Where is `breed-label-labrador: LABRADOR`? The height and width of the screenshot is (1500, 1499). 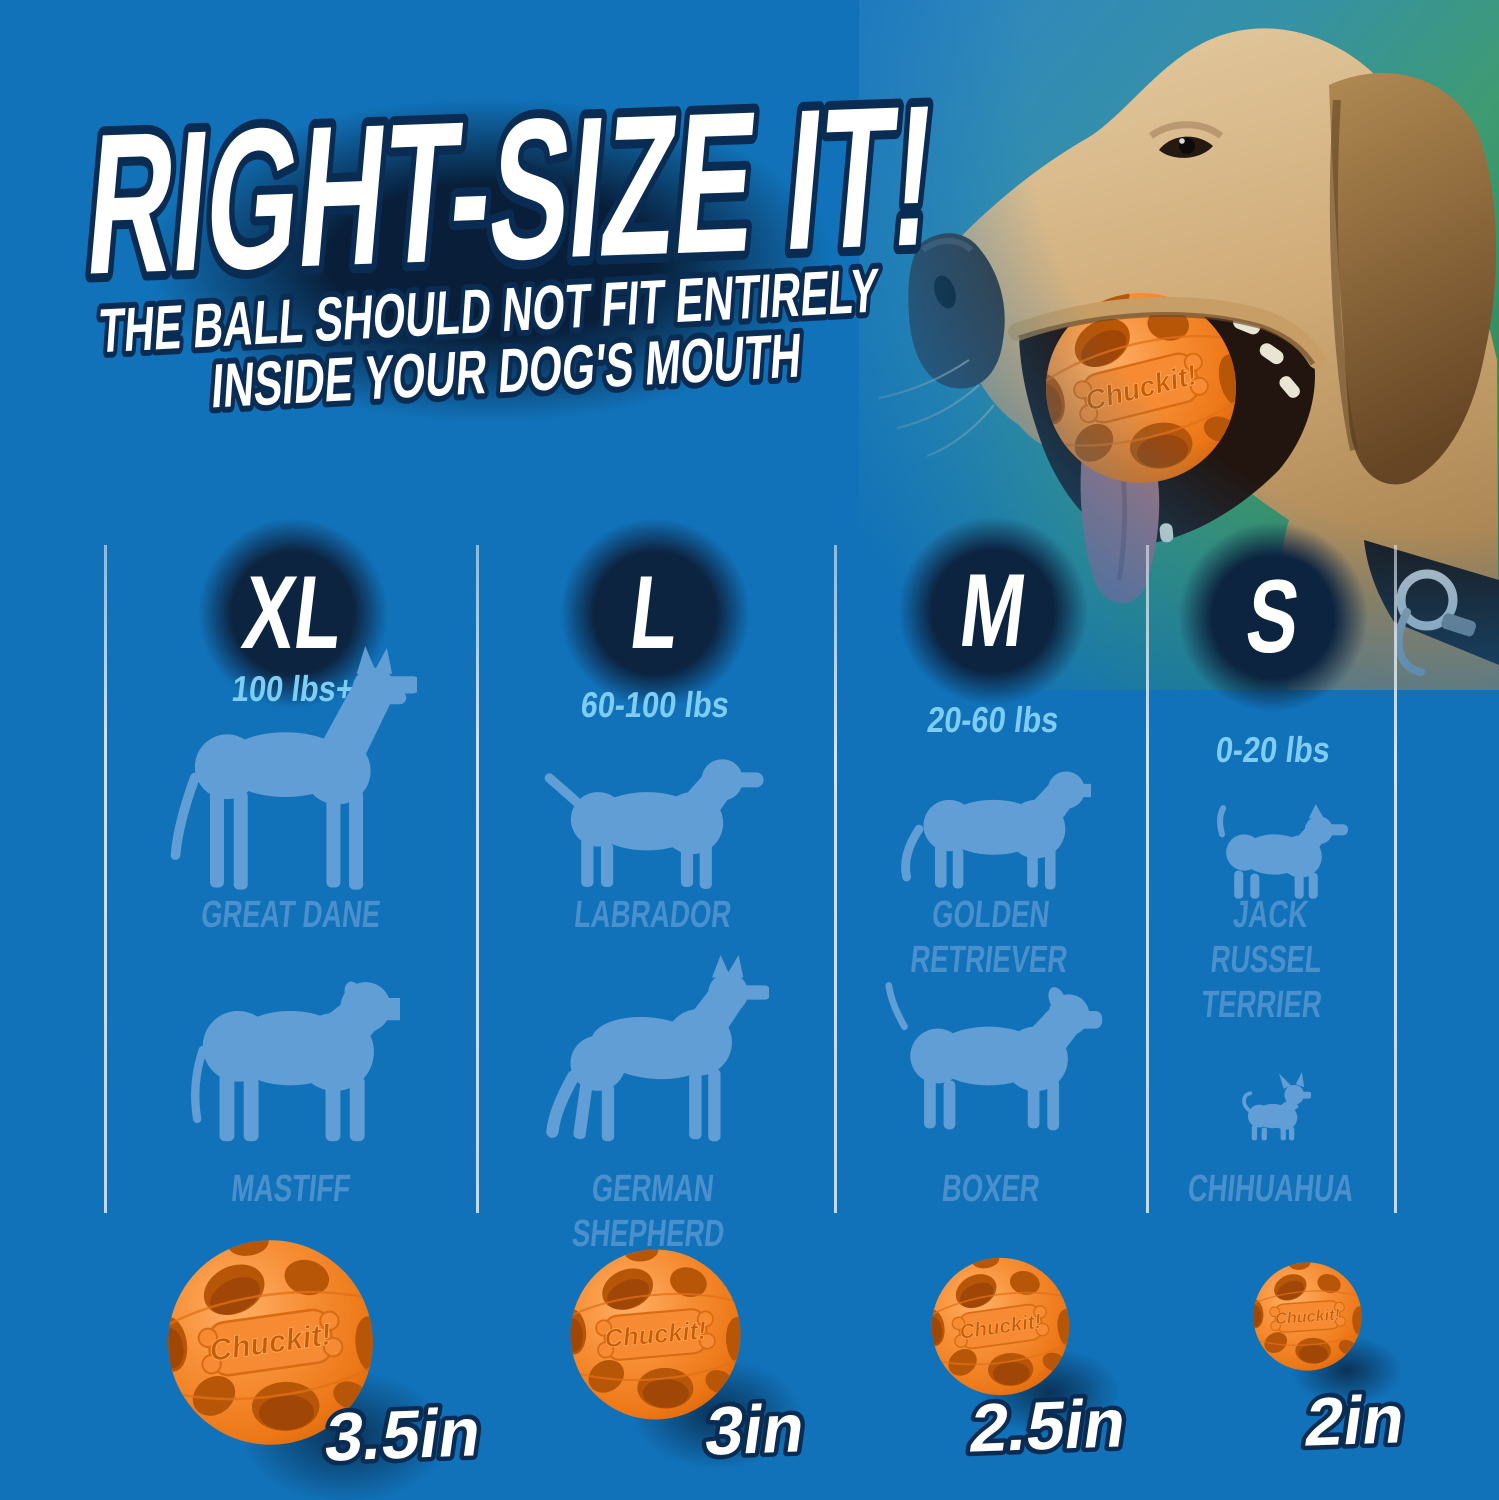
breed-label-labrador: LABRADOR is located at coordinates (653, 915).